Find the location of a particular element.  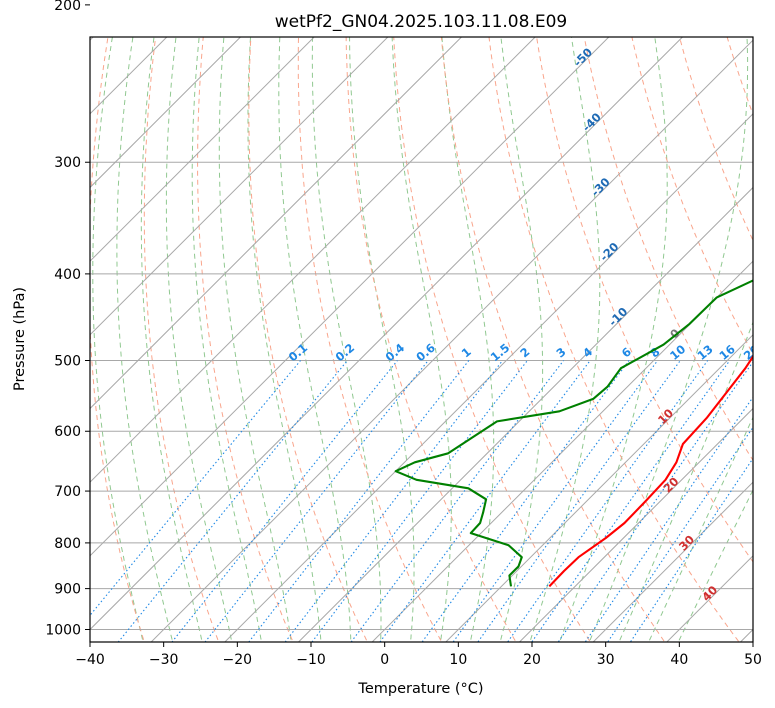

x-tick-label: 30 is located at coordinates (606, 660).